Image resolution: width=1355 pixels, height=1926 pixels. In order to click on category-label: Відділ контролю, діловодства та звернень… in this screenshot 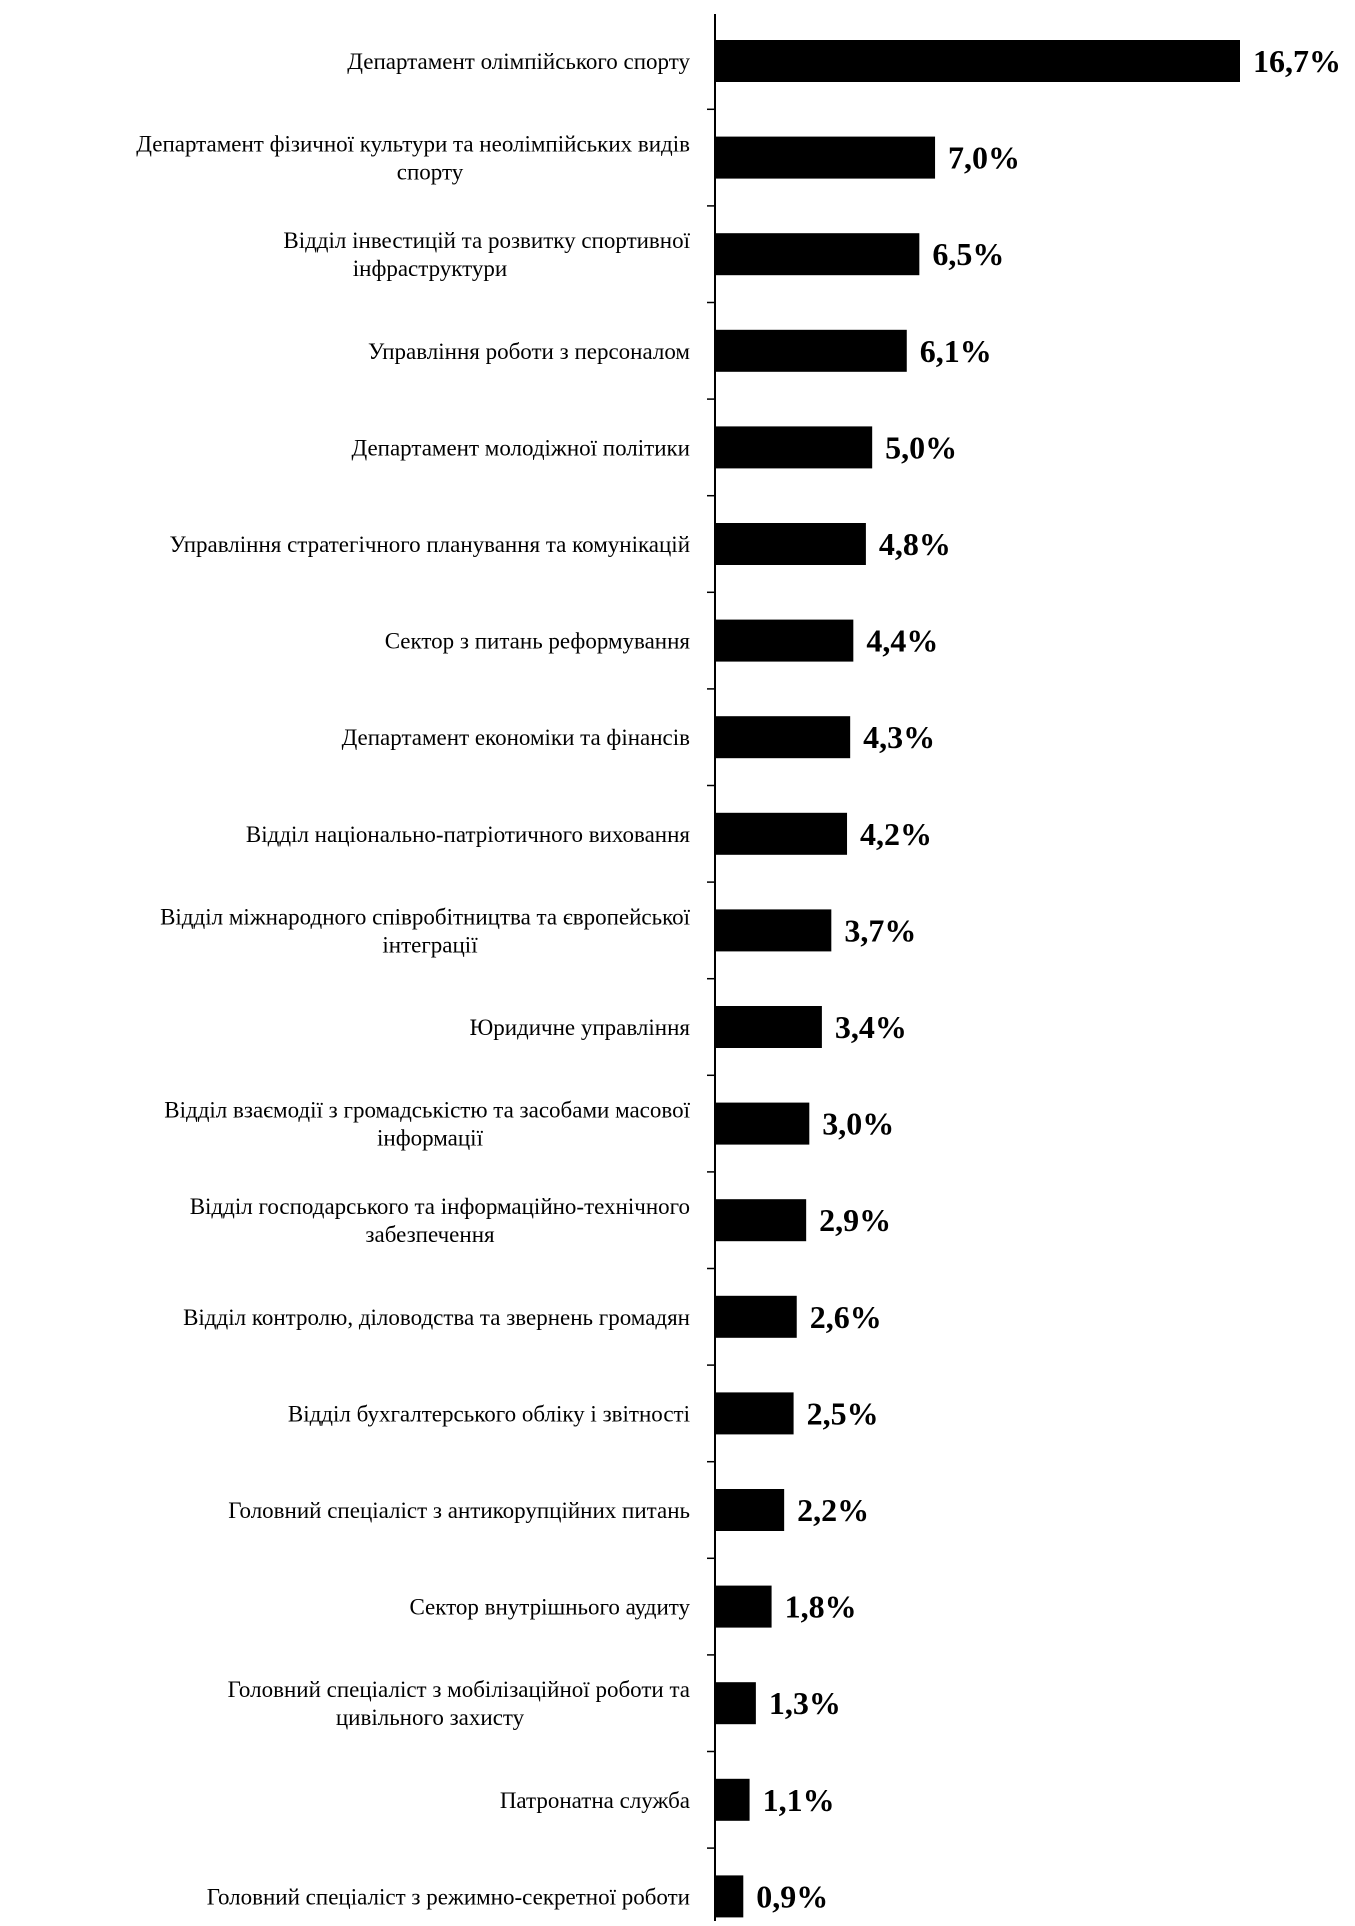, I will do `click(436, 1317)`.